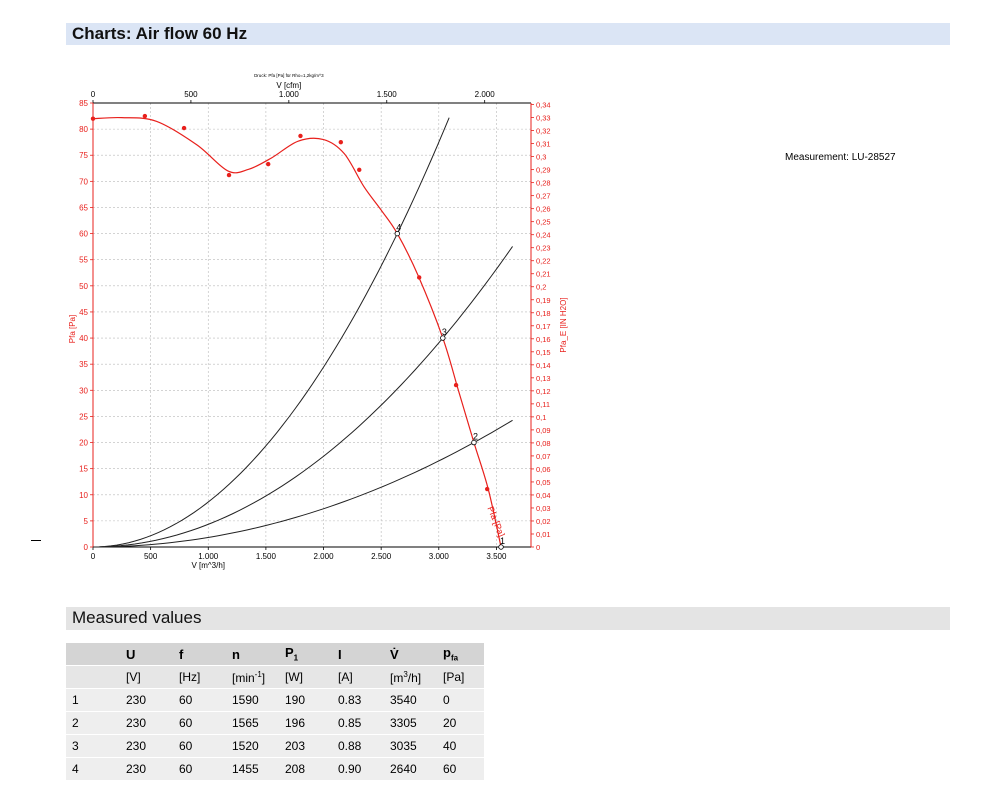  What do you see at coordinates (460, 700) in the screenshot?
I see `table-cell: 0` at bounding box center [460, 700].